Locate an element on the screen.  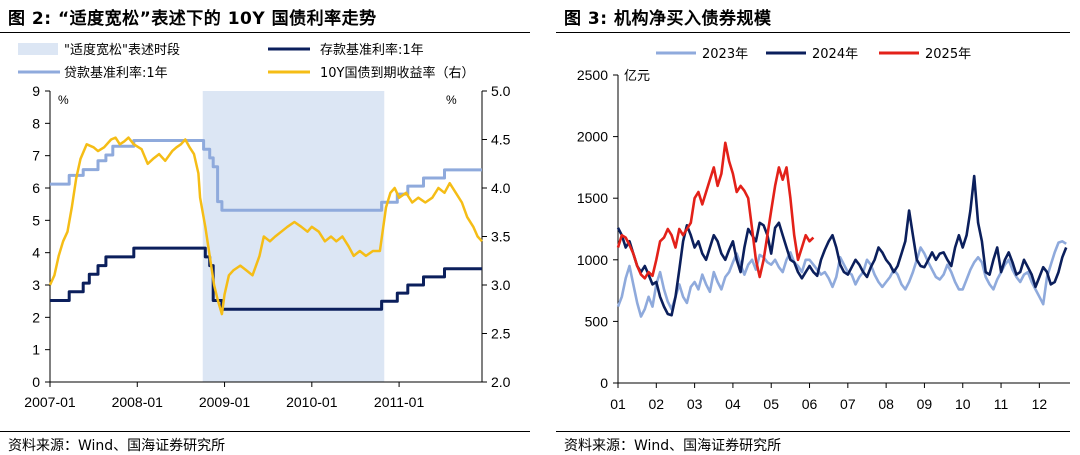
y-tick-label-right: 3.0 is located at coordinates (501, 285).